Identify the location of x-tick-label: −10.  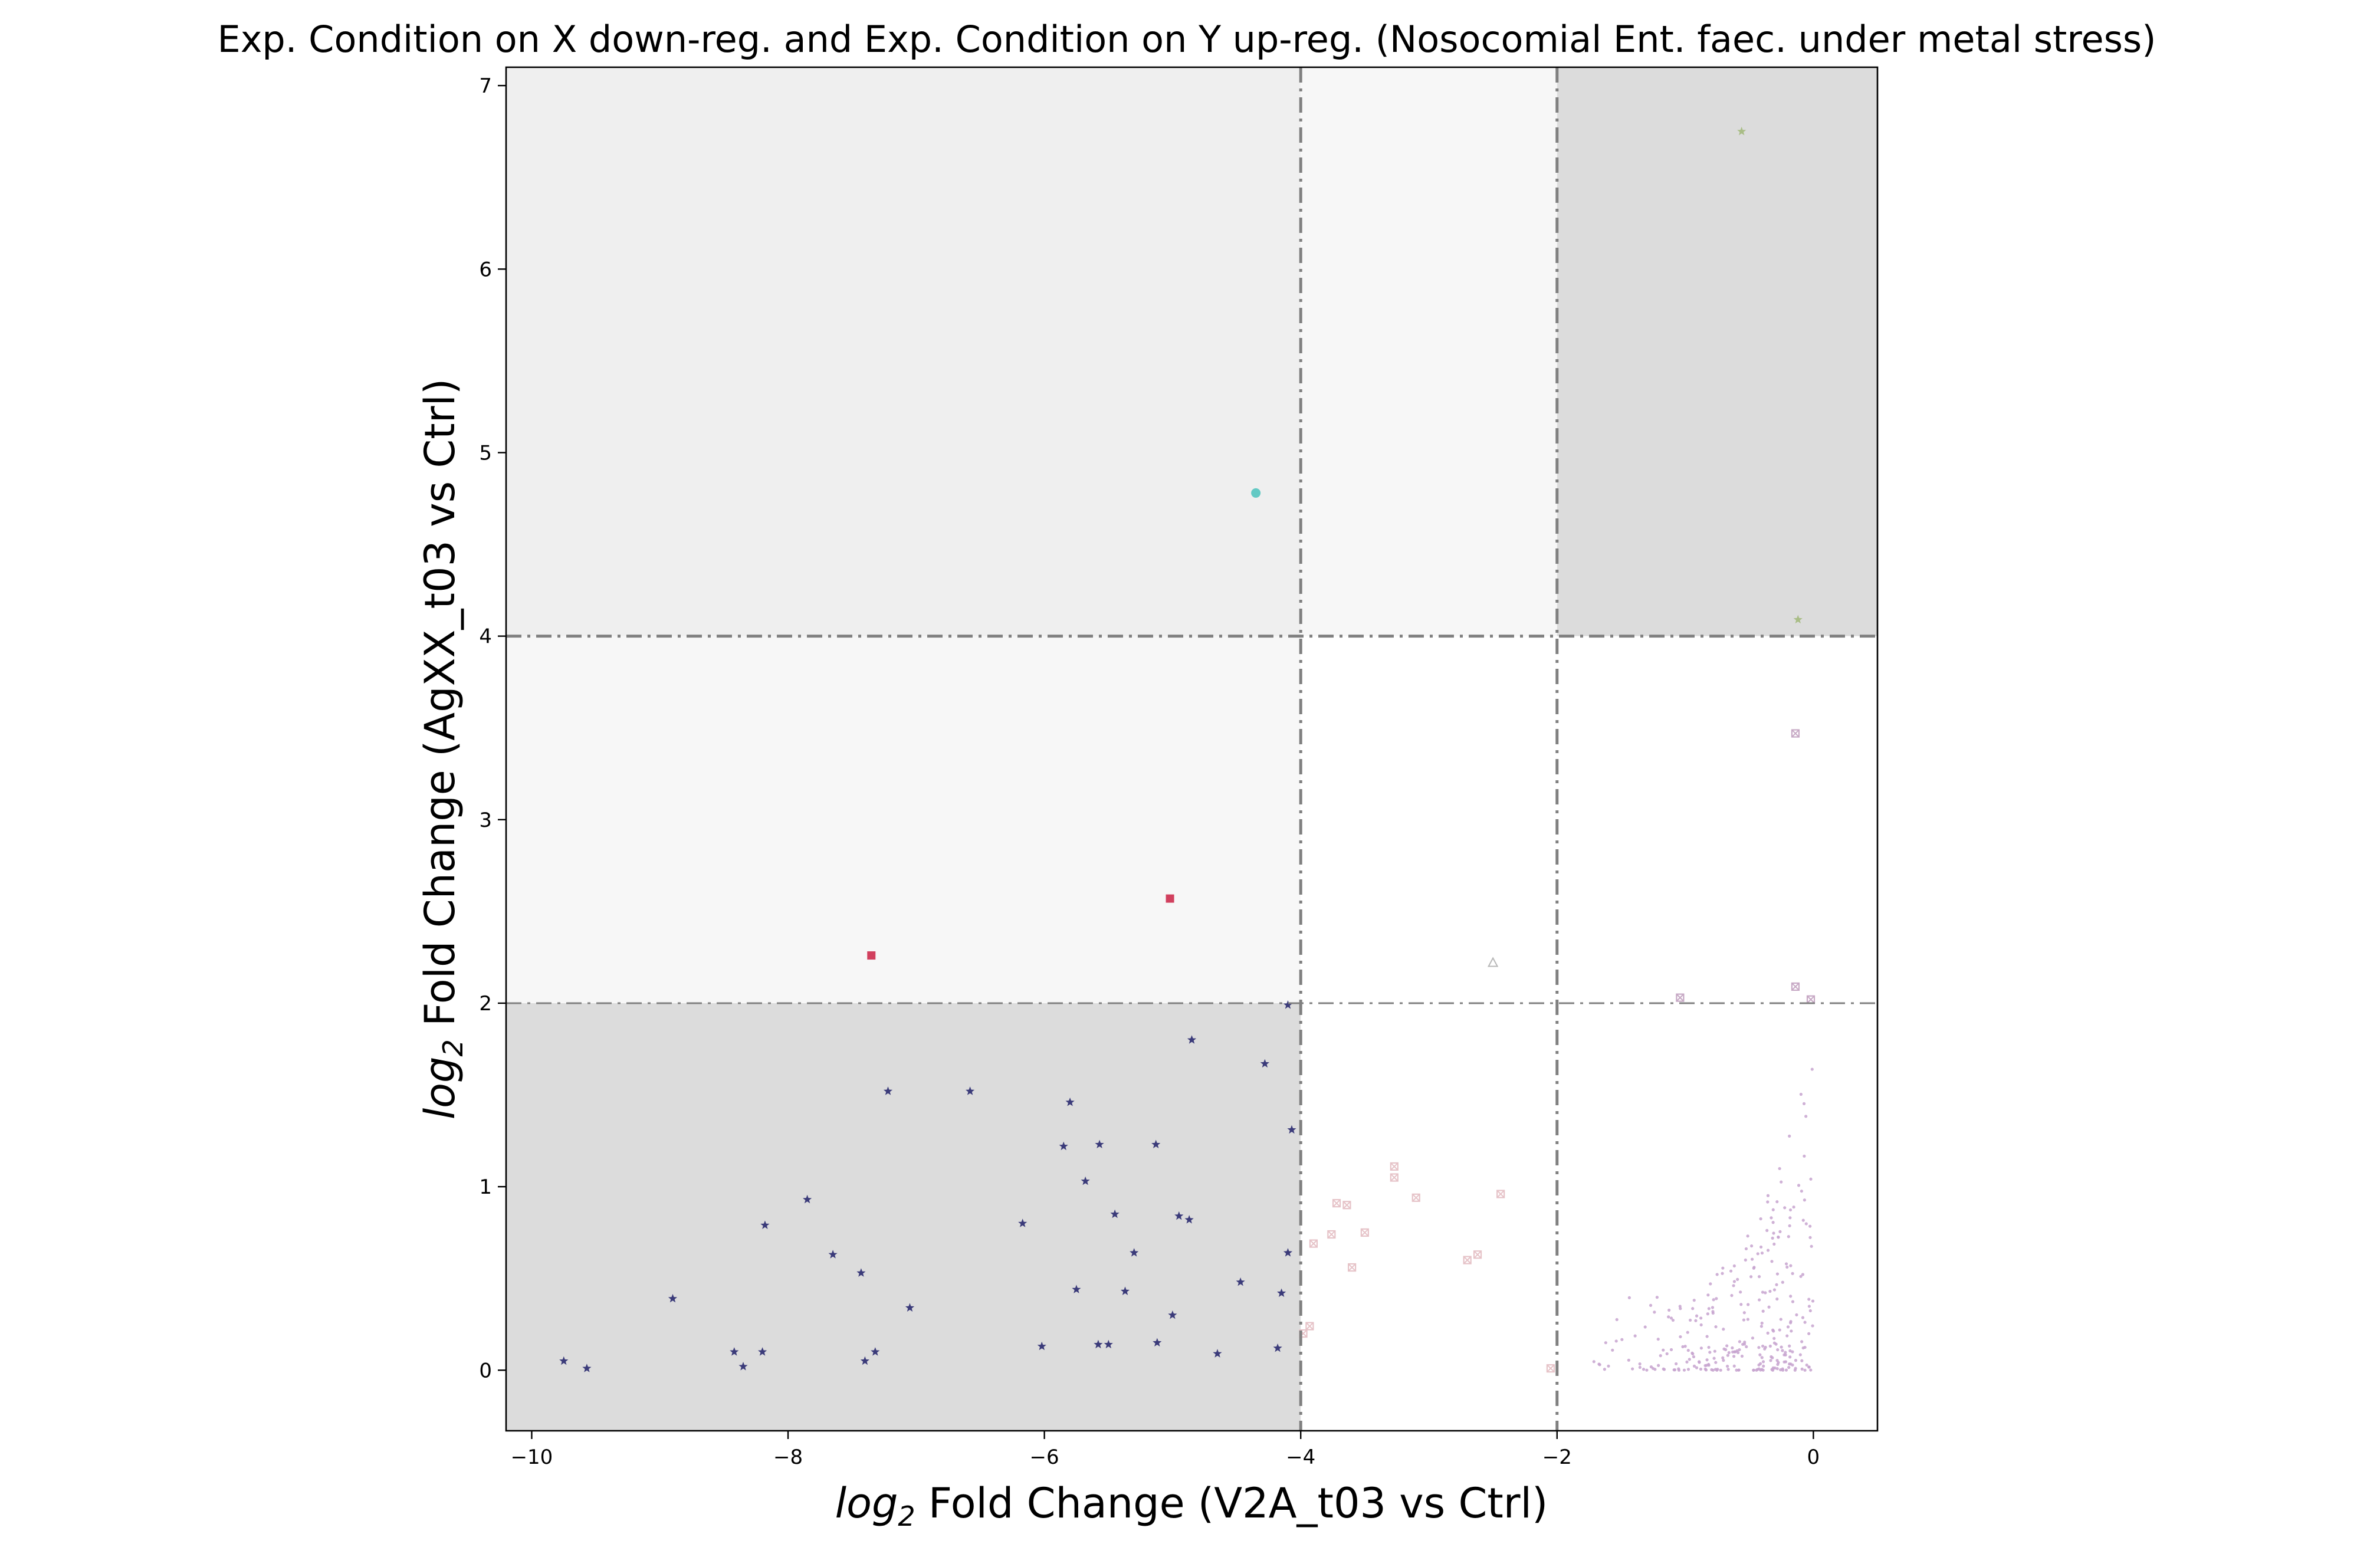
(532, 1457).